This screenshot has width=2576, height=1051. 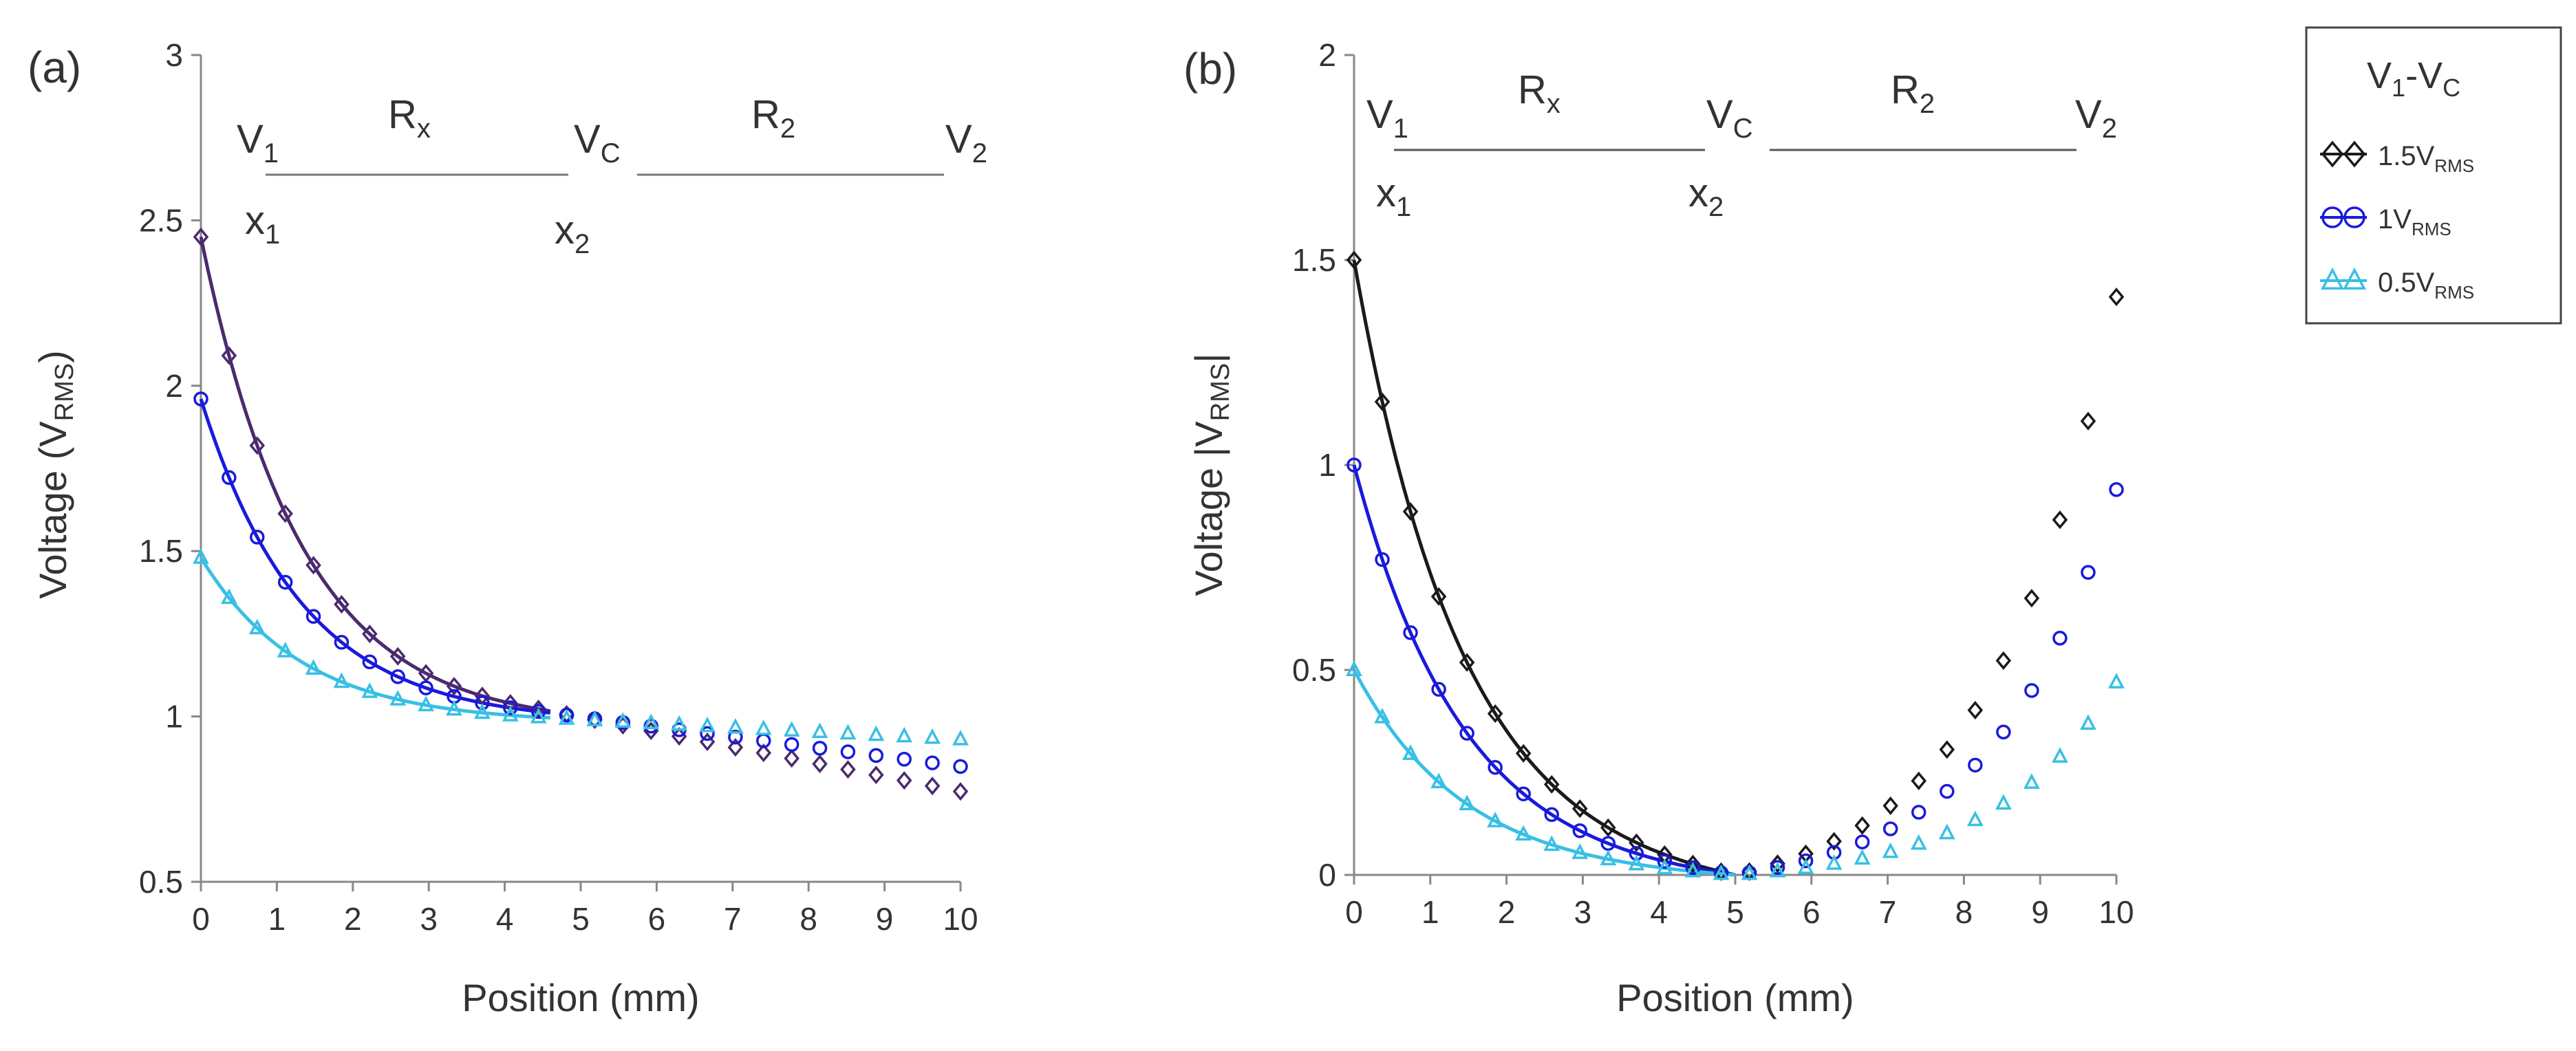 What do you see at coordinates (1659, 912) in the screenshot?
I see `panel-b-x-tick-label: 4` at bounding box center [1659, 912].